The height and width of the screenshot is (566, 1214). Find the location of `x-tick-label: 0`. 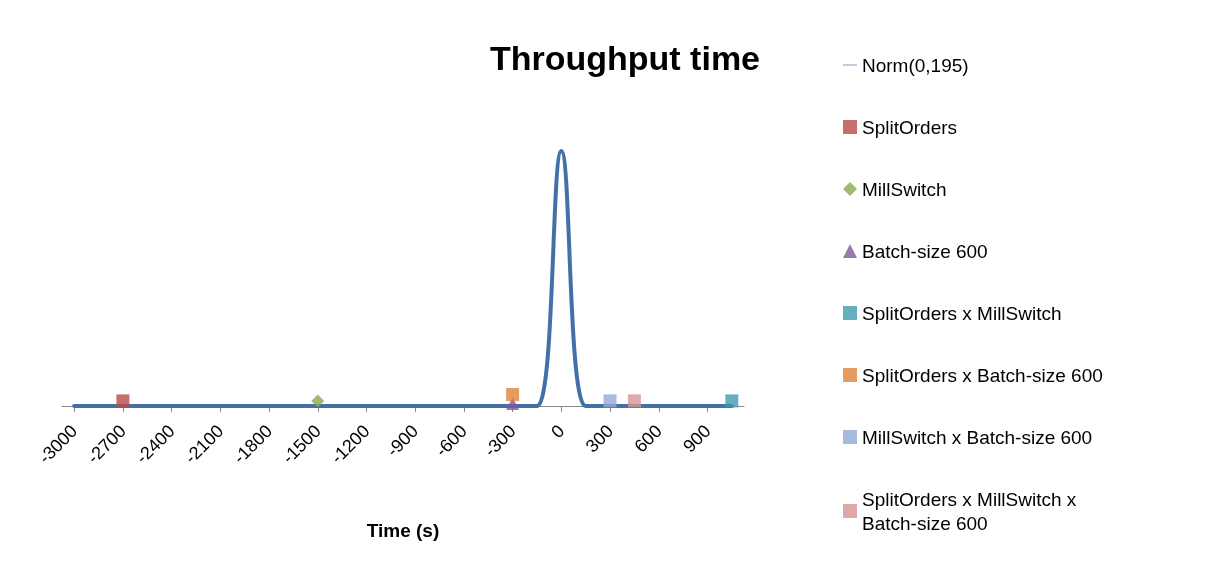

x-tick-label: 0 is located at coordinates (558, 431).